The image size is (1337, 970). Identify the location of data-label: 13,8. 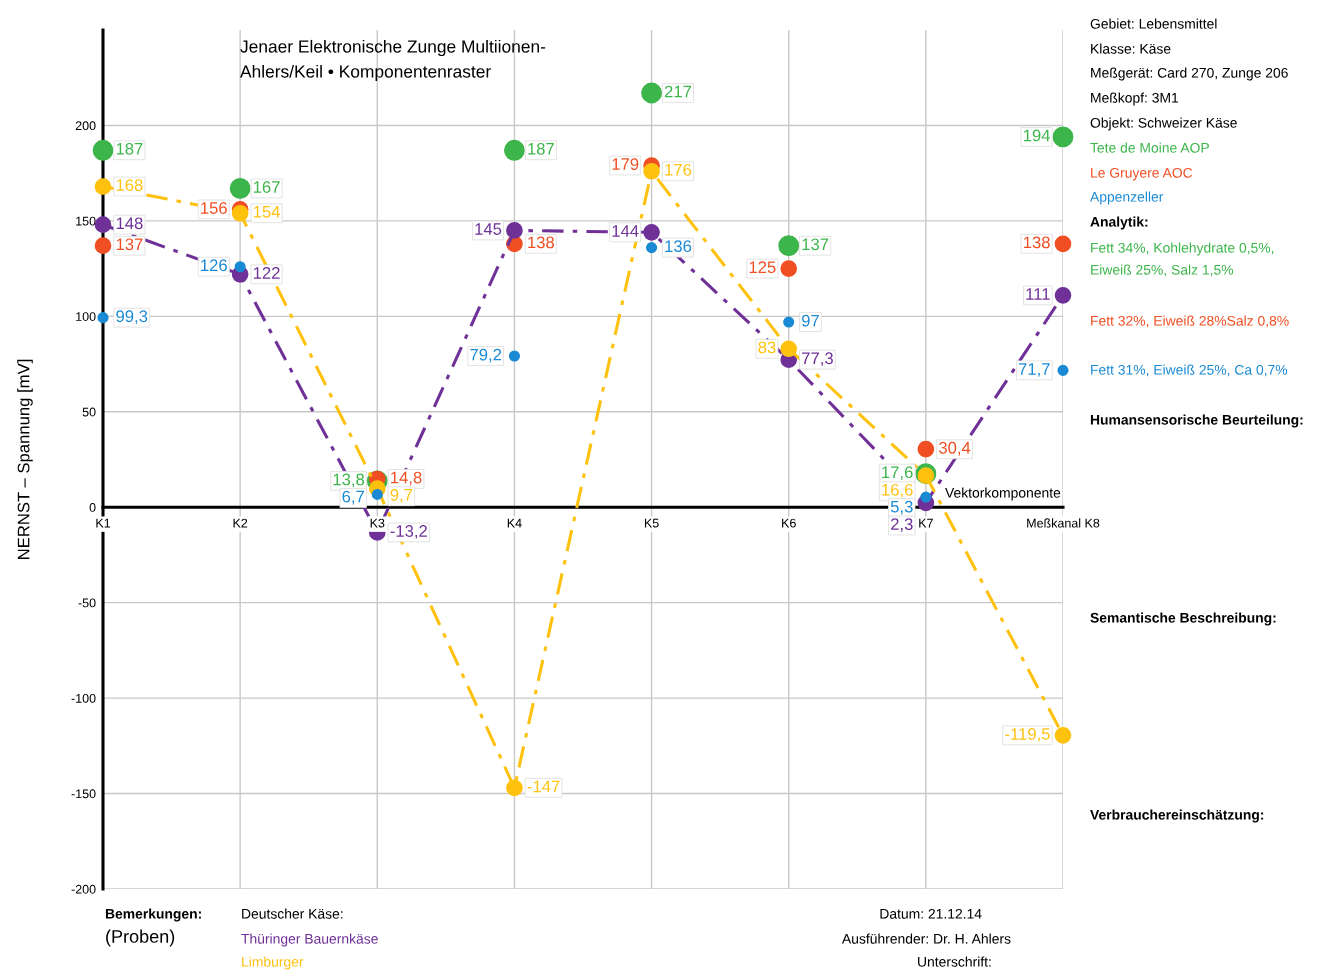
(349, 480).